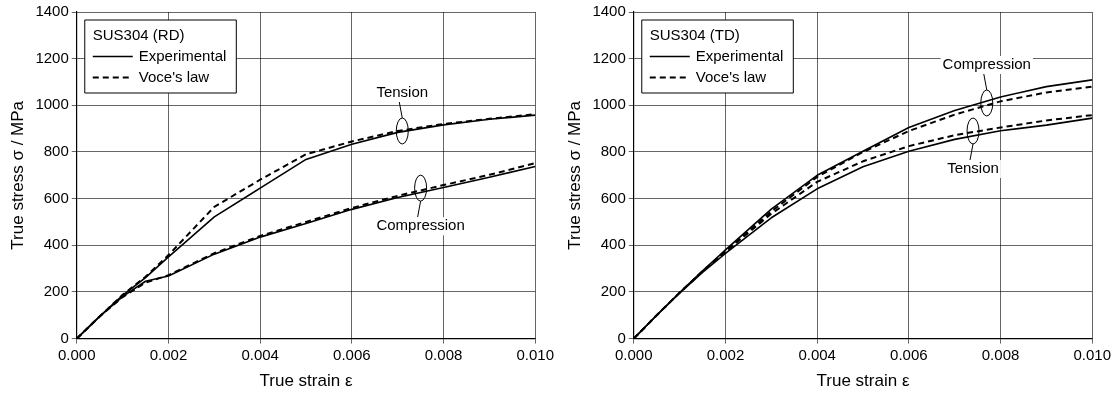  Describe the element at coordinates (694, 34) in the screenshot. I see `legend-title: SUS304 (TD)` at that location.